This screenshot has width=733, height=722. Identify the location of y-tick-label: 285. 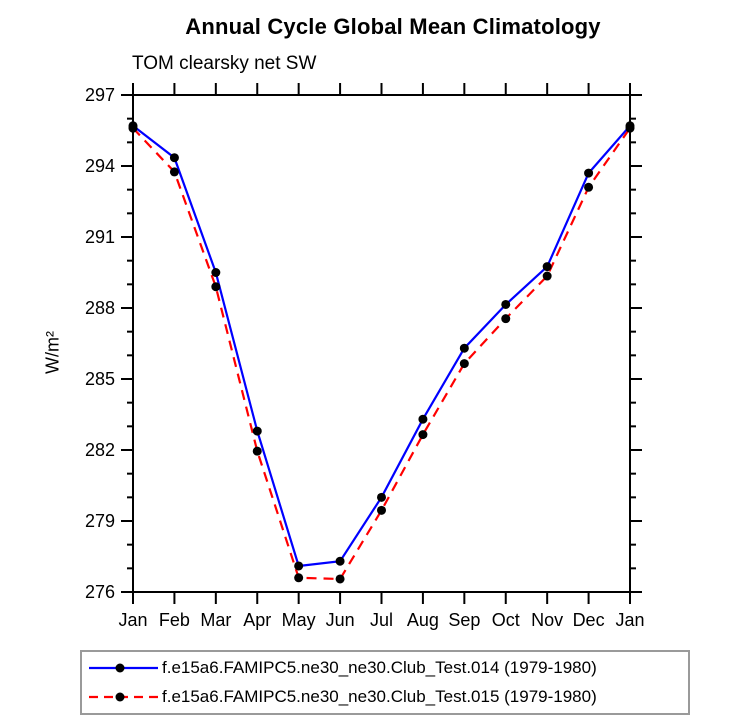
(100, 379).